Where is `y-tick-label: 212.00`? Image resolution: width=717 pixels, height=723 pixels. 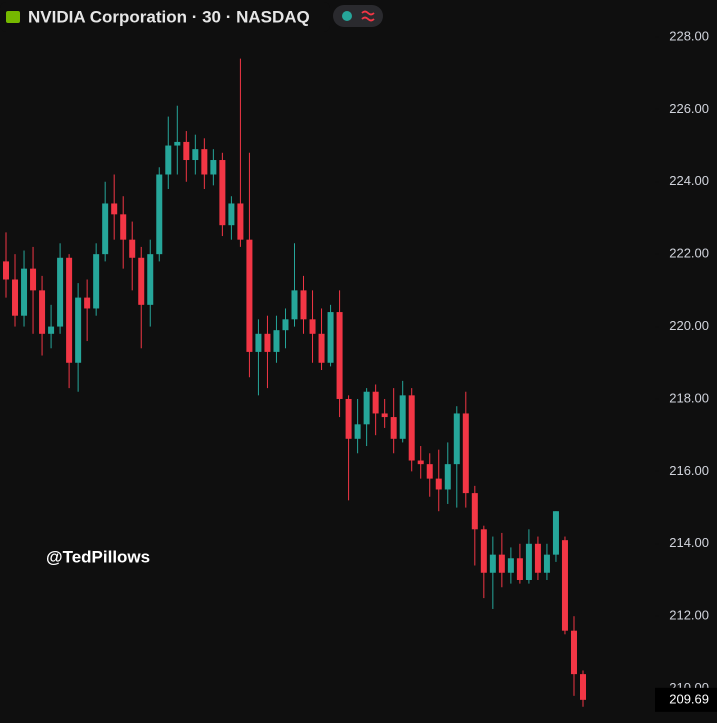 y-tick-label: 212.00 is located at coordinates (689, 615).